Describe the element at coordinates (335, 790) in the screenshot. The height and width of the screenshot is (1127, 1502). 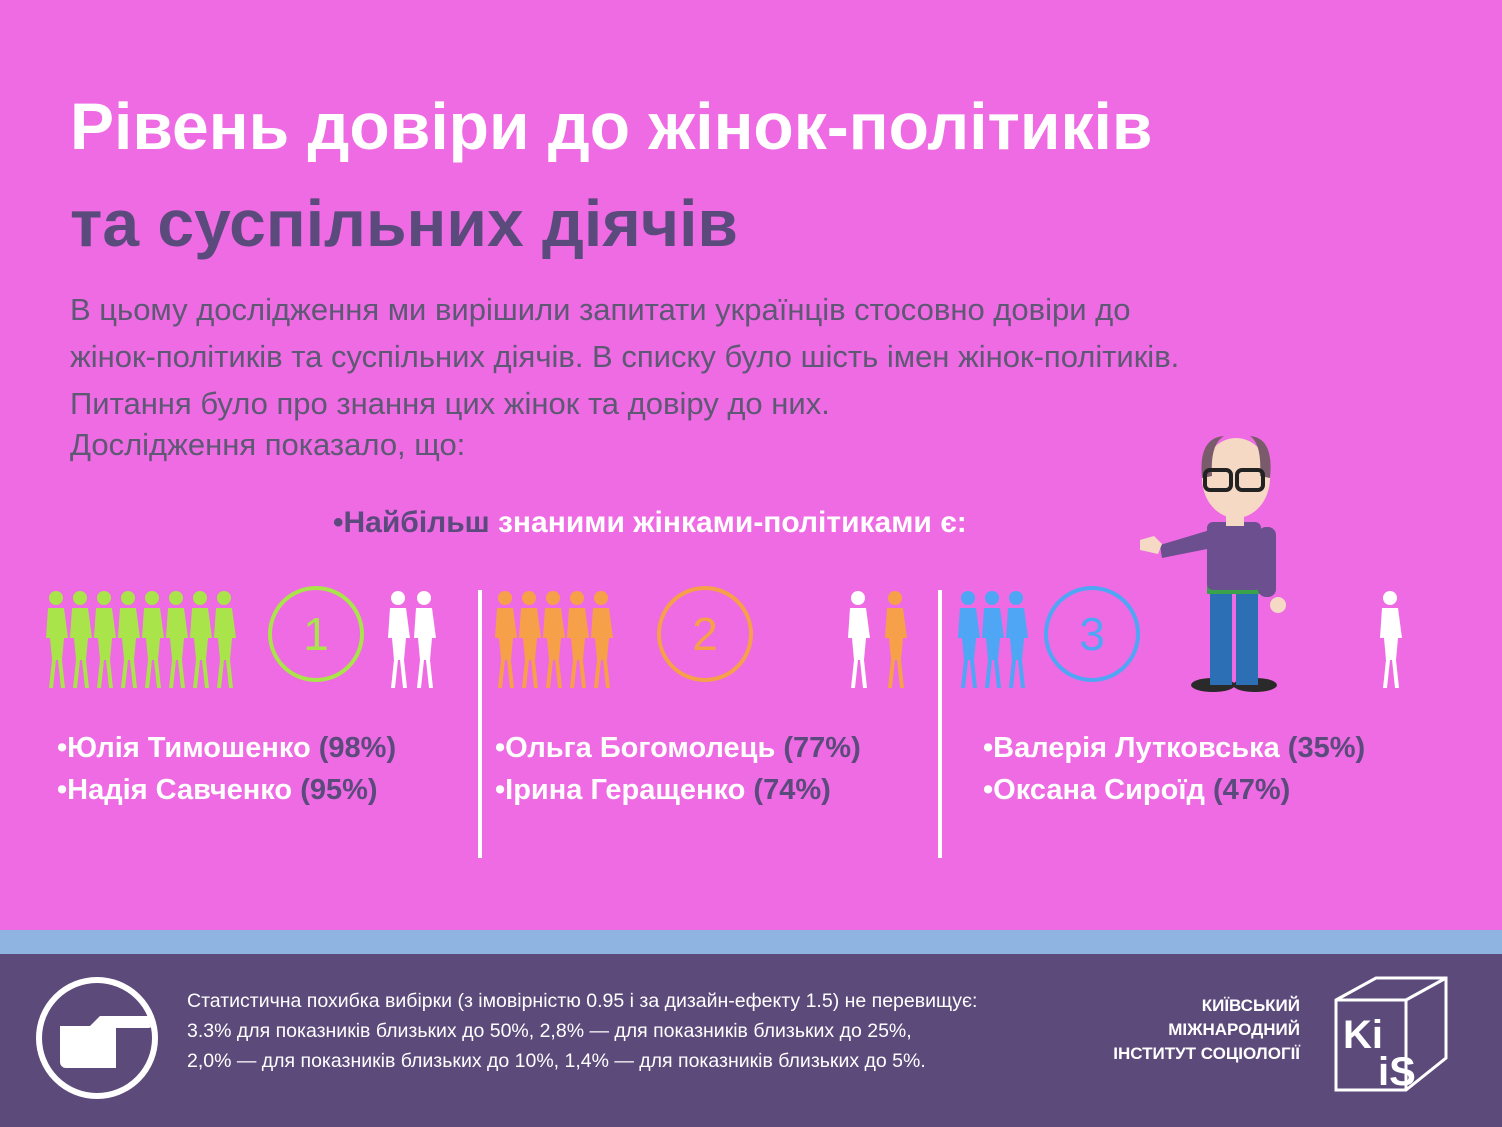
I see `person-percent: (95%)` at that location.